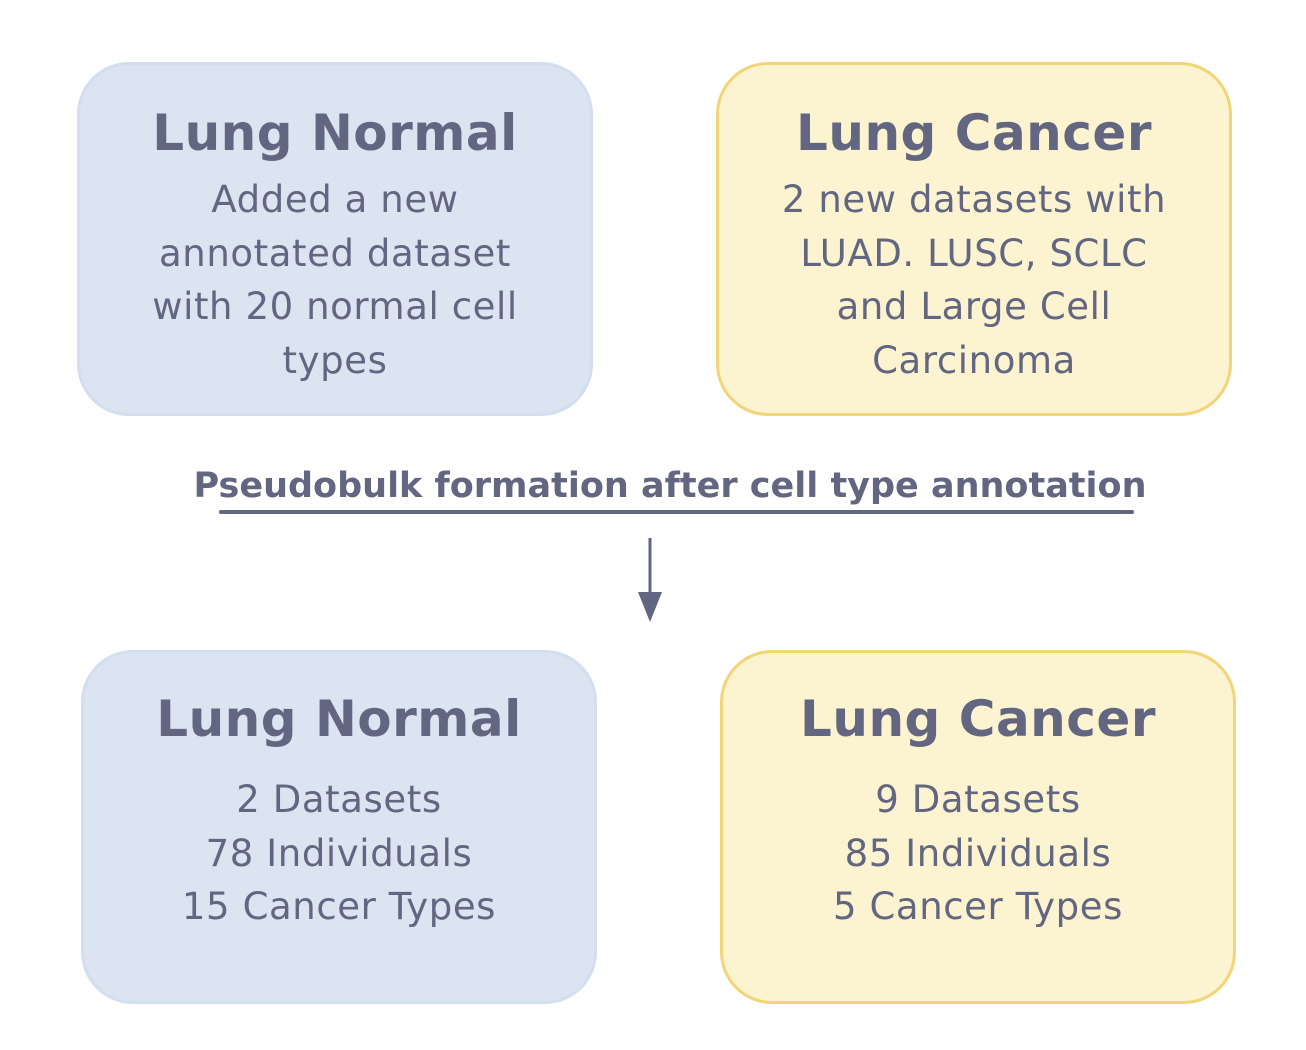 This screenshot has width=1306, height=1050. Describe the element at coordinates (974, 306) in the screenshot. I see `lung-cancer-input-line: and Large Cell` at that location.